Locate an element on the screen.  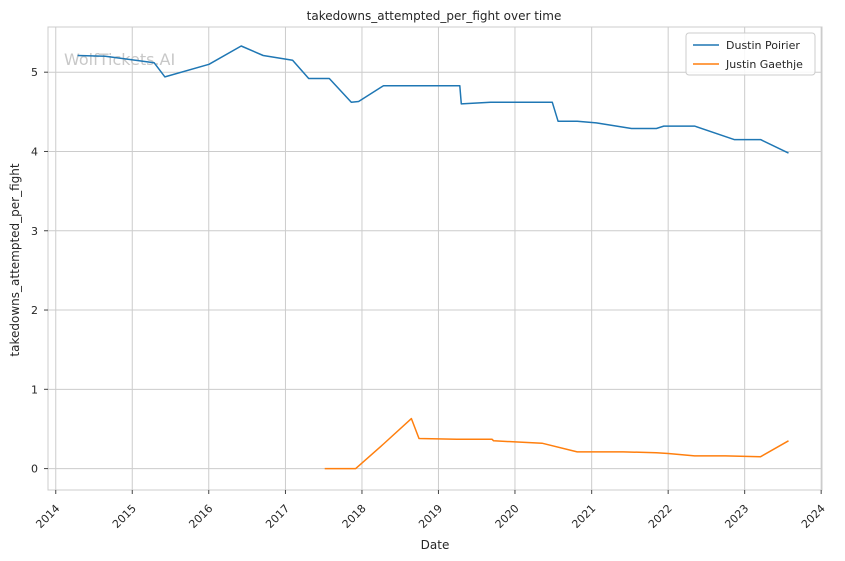
chart-title: takedowns_attempted_per_fight over time is located at coordinates (434, 16).